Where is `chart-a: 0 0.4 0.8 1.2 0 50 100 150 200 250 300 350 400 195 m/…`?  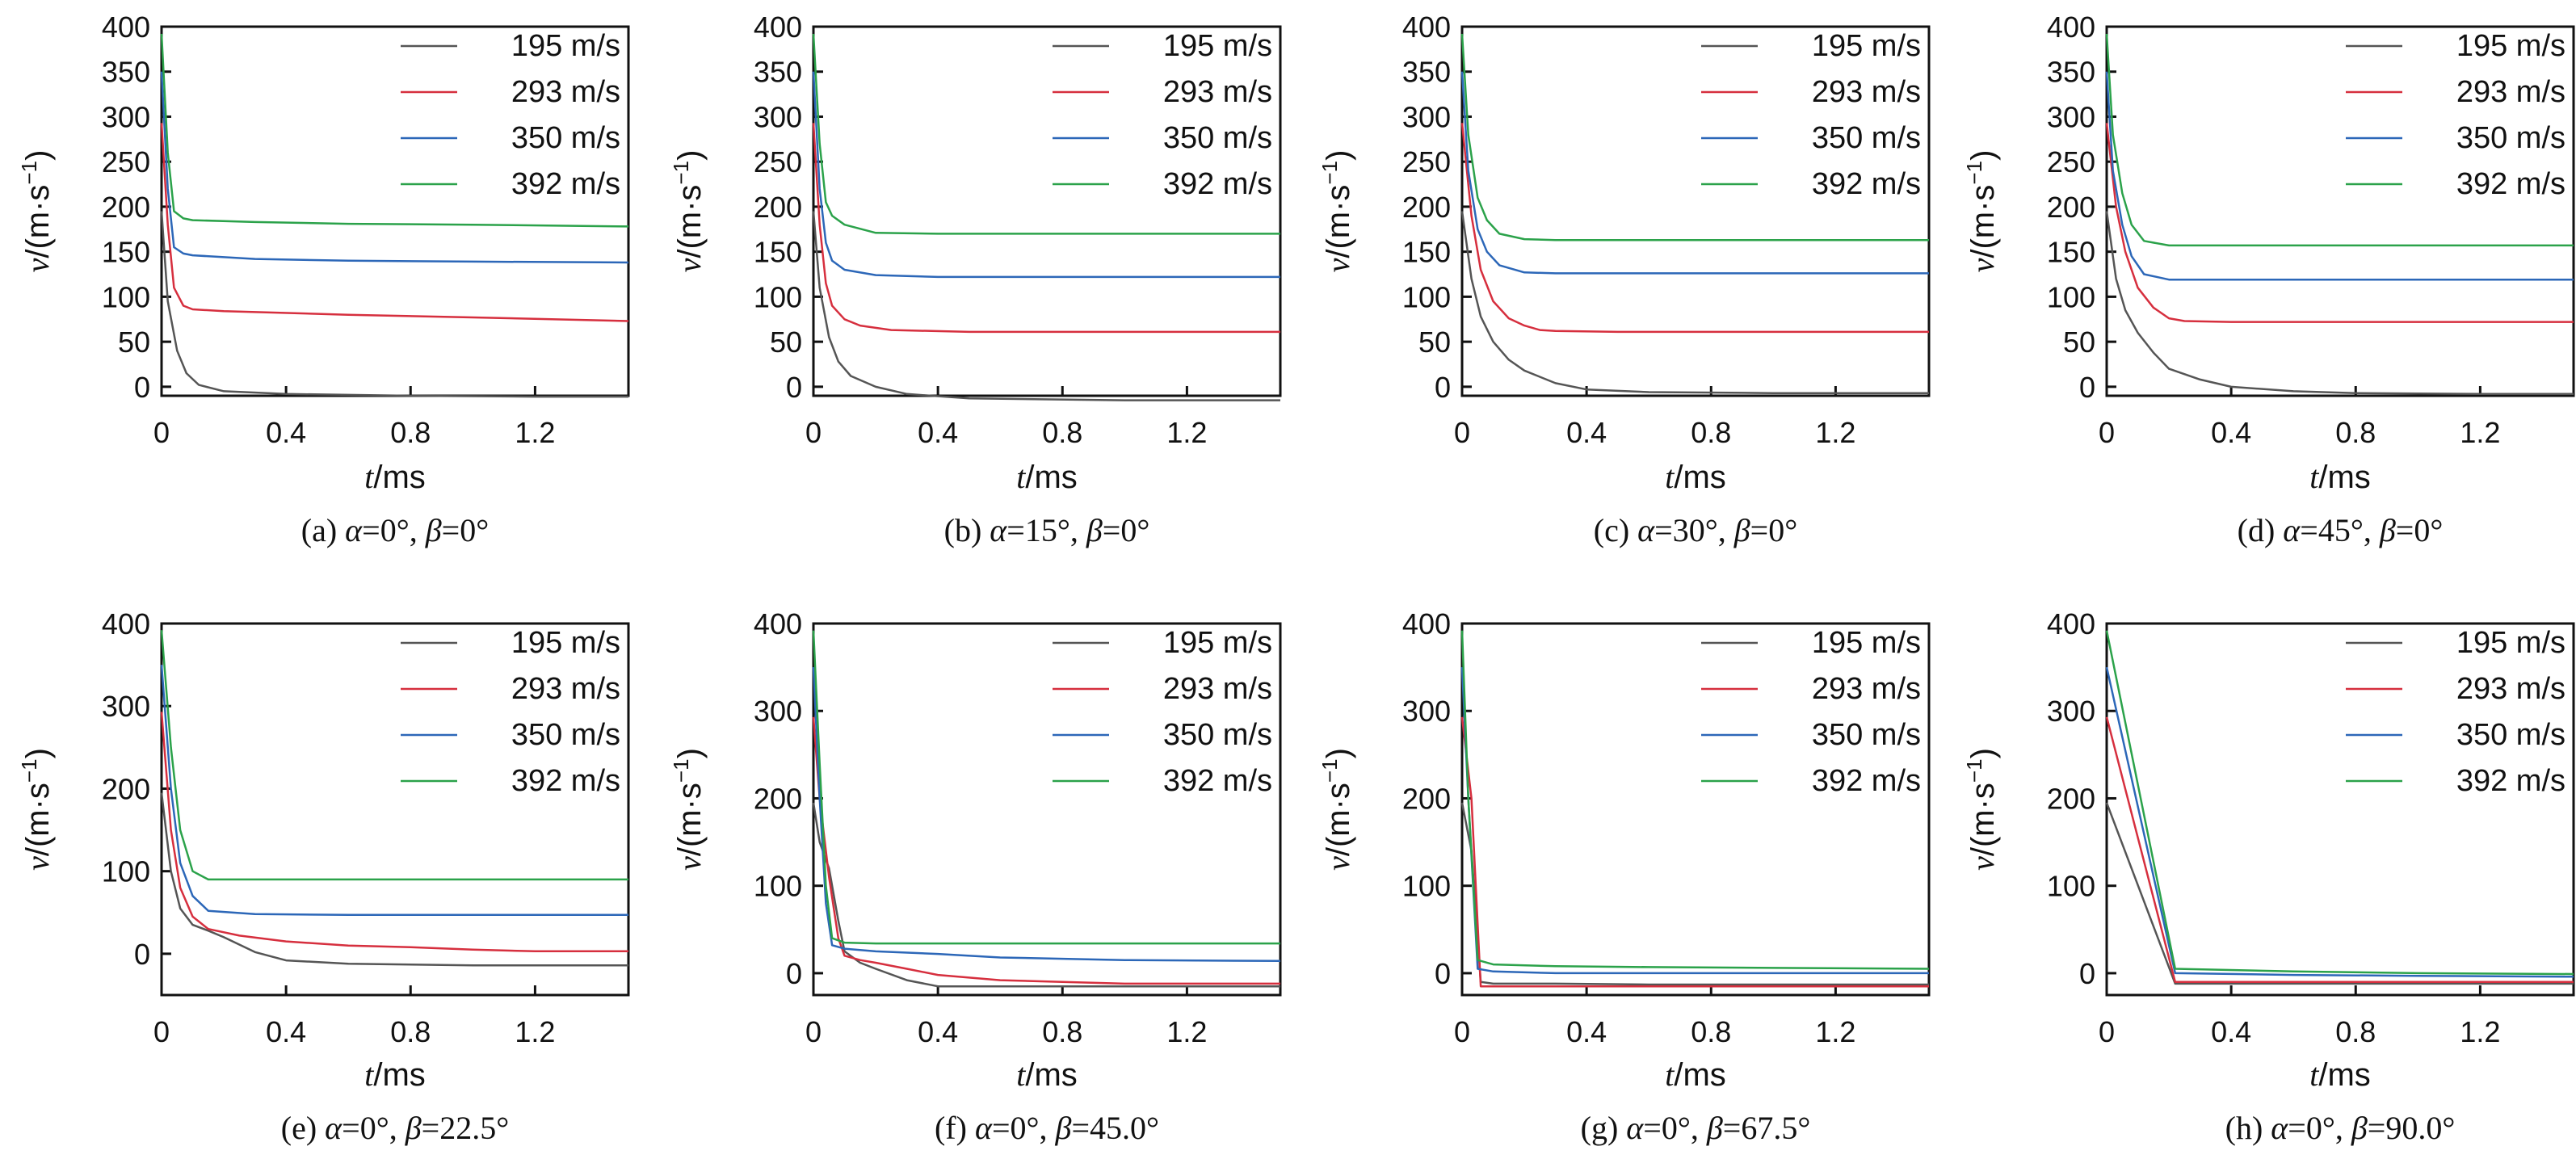
chart-a: 0 0.4 0.8 1.2 0 50 100 150 200 250 300 350 400 195 m/… is located at coordinates (323, 279).